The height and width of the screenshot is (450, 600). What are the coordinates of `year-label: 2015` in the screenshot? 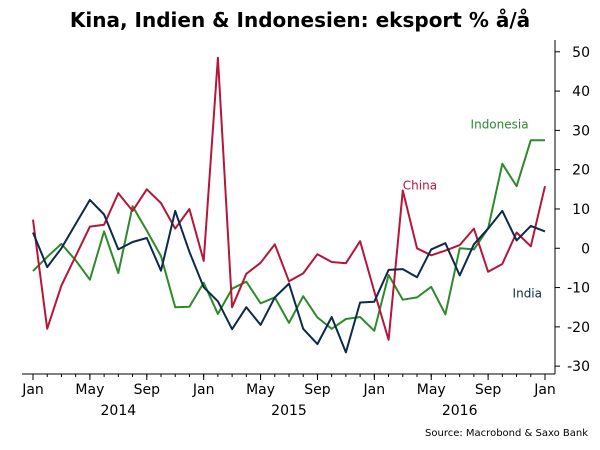 It's located at (289, 411).